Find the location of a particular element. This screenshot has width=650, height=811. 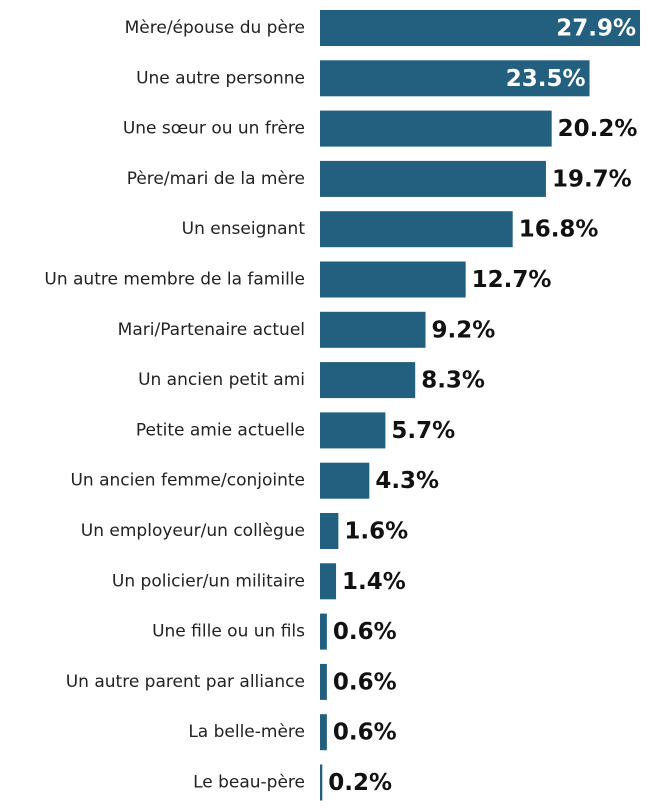

value-label: 20.2% is located at coordinates (598, 129).